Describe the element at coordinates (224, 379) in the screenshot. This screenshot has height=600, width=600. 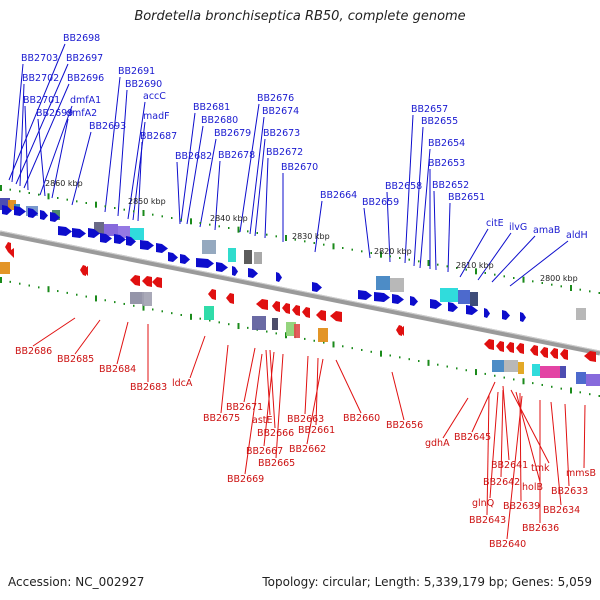
I see `leader-line-BB2675` at that location.